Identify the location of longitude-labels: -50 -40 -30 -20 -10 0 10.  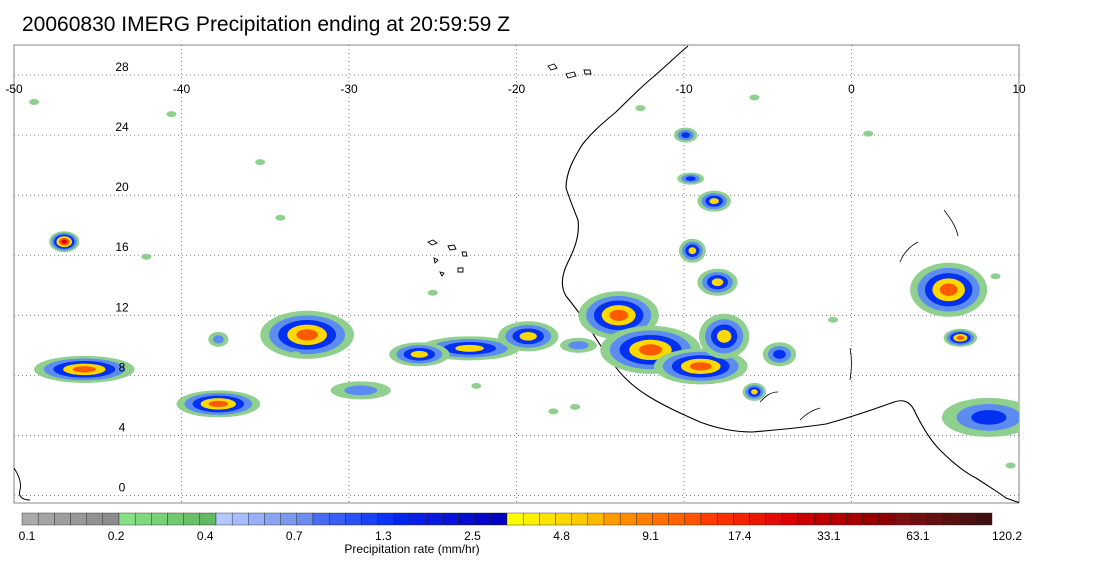
(515, 89).